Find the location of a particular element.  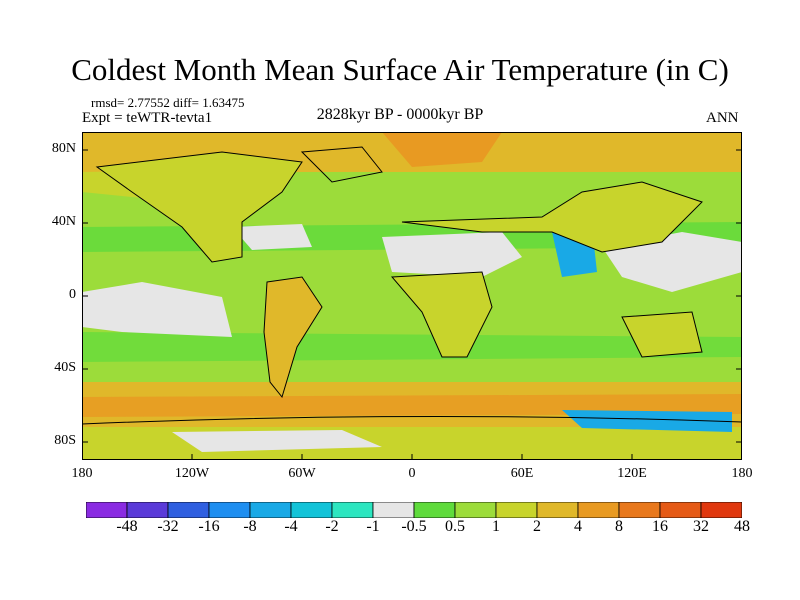

colorbar-label: 48 is located at coordinates (742, 526).